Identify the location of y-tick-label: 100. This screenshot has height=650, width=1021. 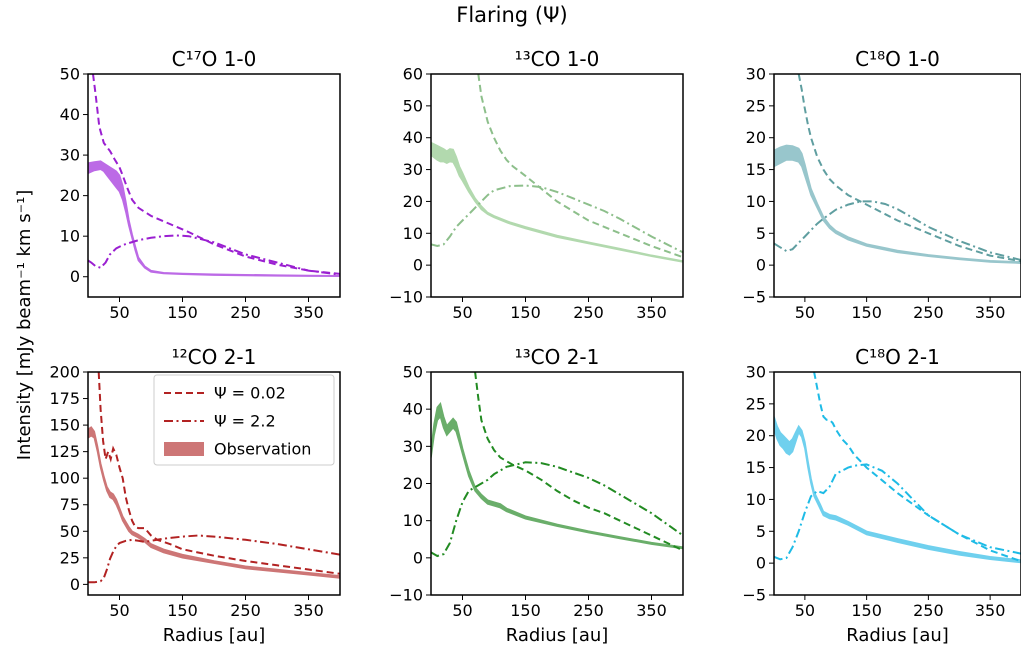
(64, 478).